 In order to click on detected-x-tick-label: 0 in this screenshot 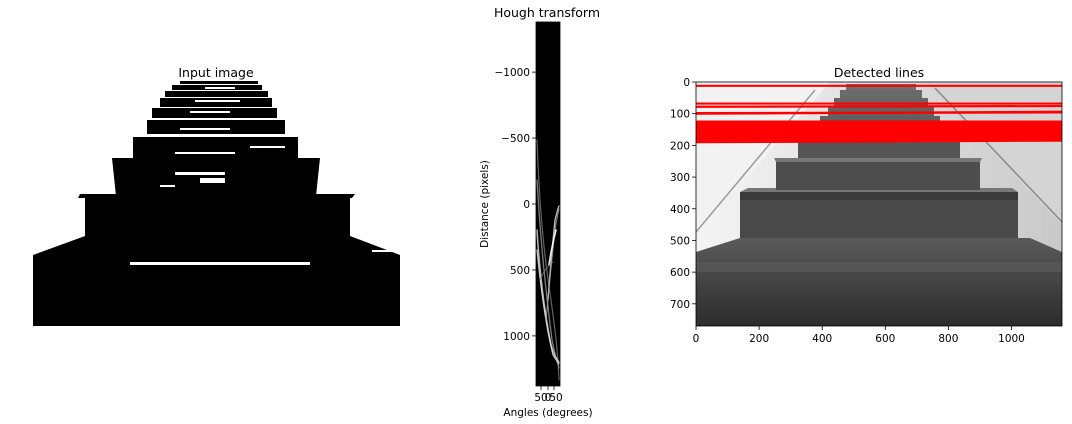, I will do `click(696, 339)`.